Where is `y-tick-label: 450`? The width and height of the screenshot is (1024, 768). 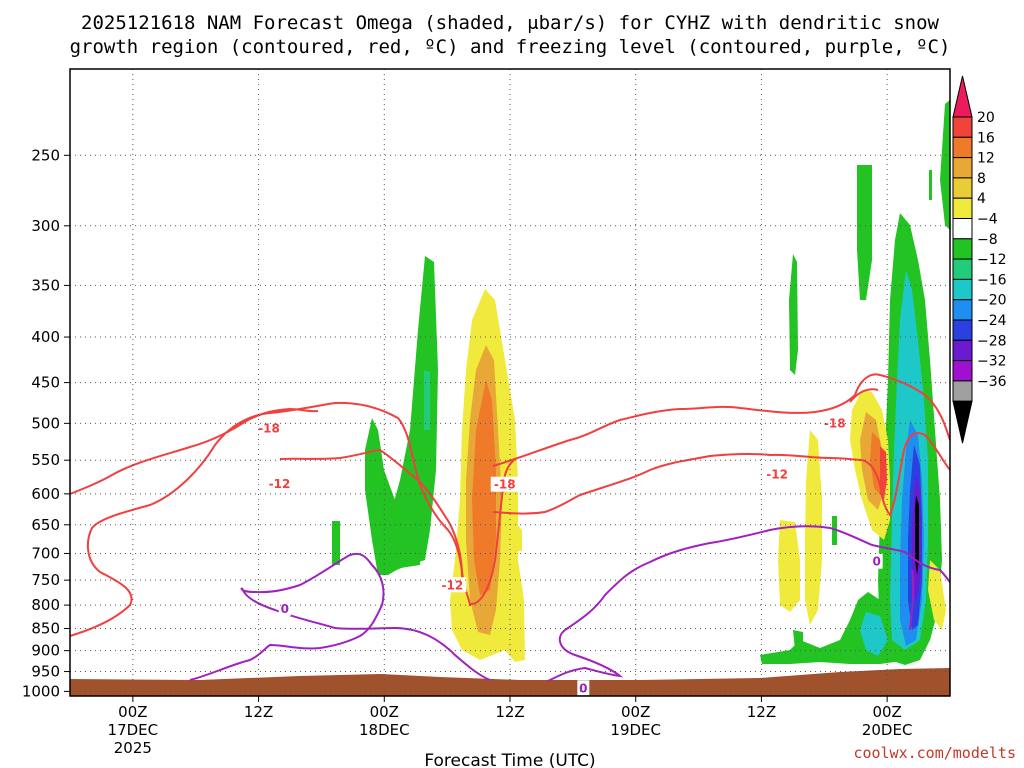 y-tick-label: 450 is located at coordinates (45, 383).